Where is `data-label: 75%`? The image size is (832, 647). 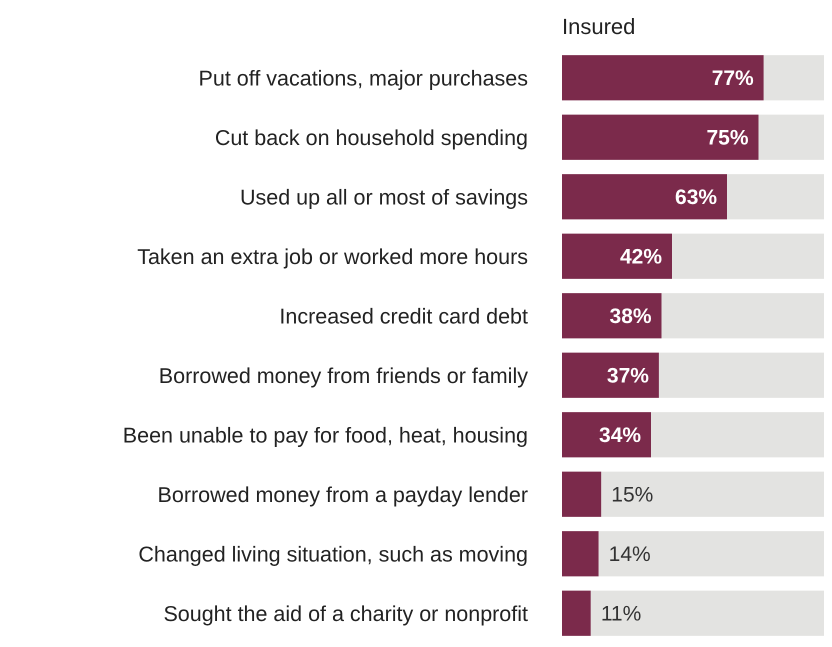 data-label: 75% is located at coordinates (727, 138).